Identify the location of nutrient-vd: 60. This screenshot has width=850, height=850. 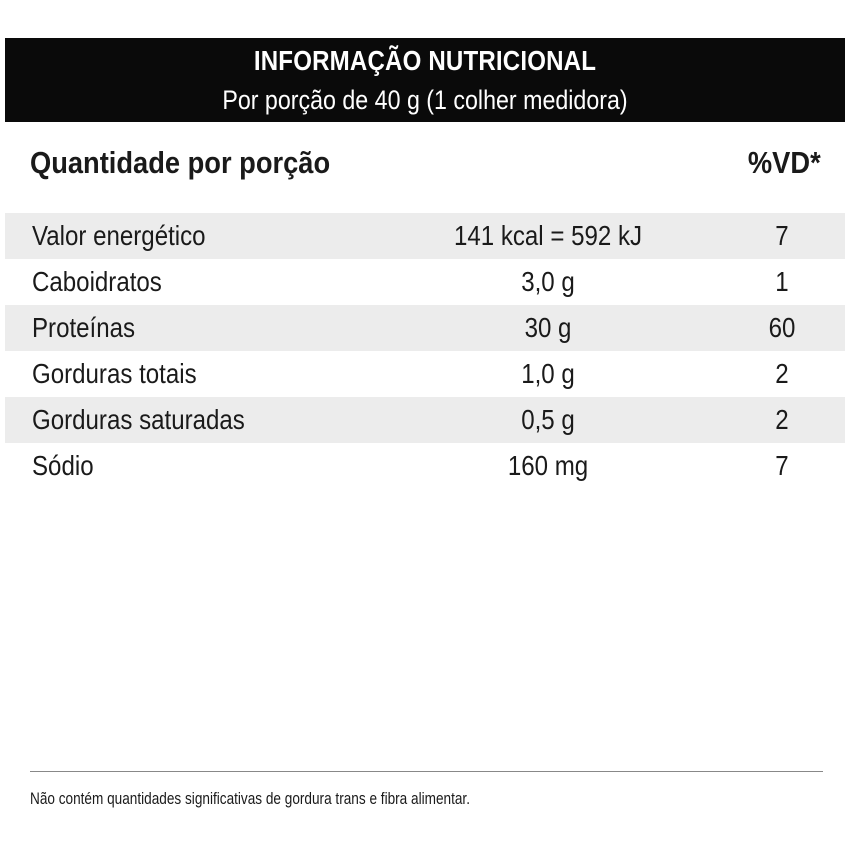
(782, 327).